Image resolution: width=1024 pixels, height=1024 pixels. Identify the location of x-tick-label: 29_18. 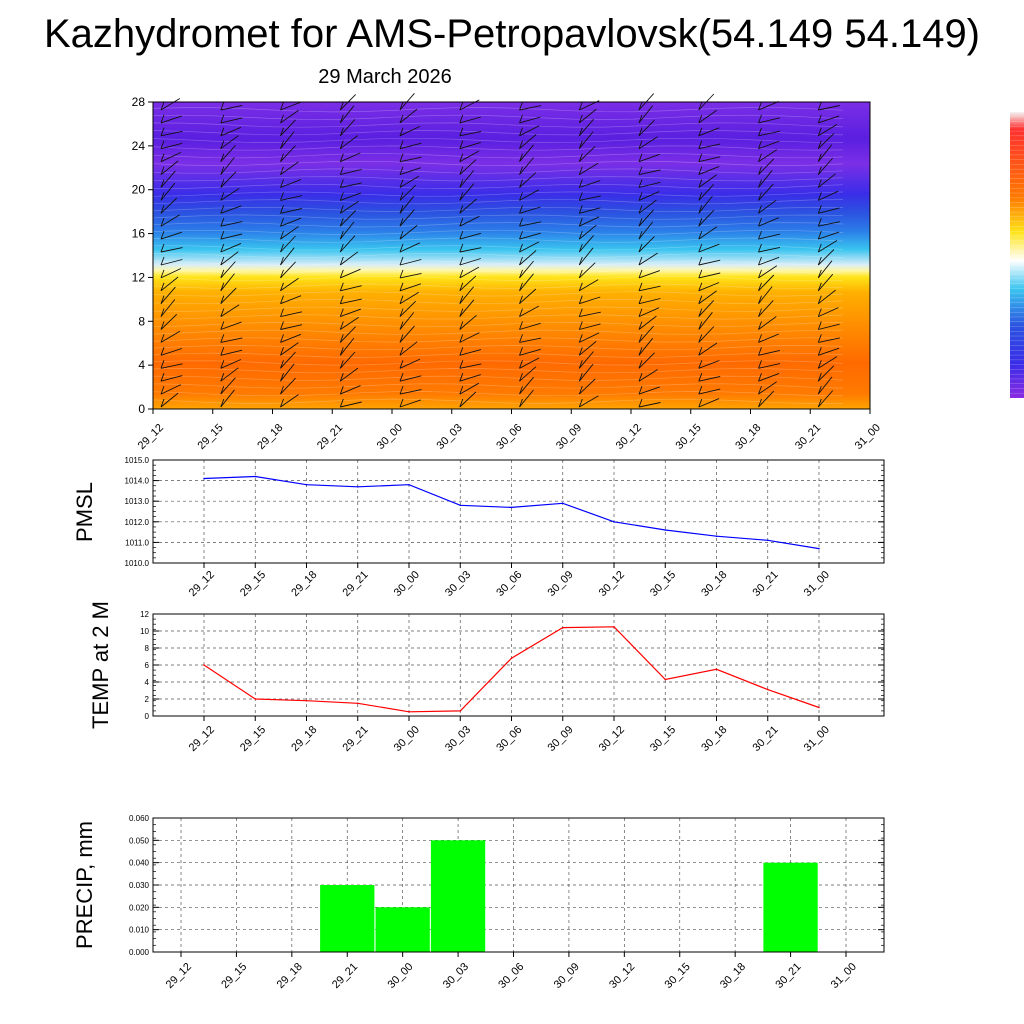
(304, 739).